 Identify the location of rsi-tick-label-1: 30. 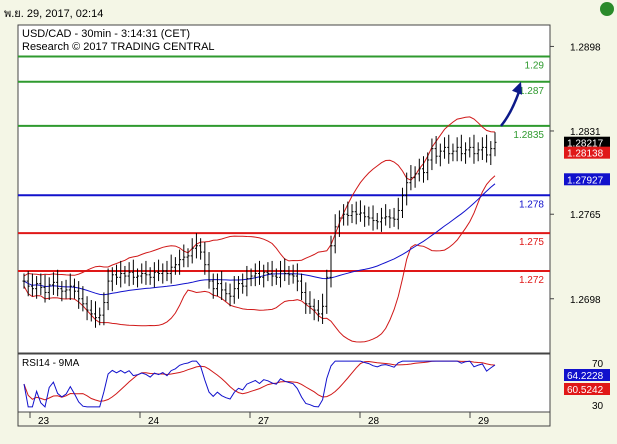
(598, 406).